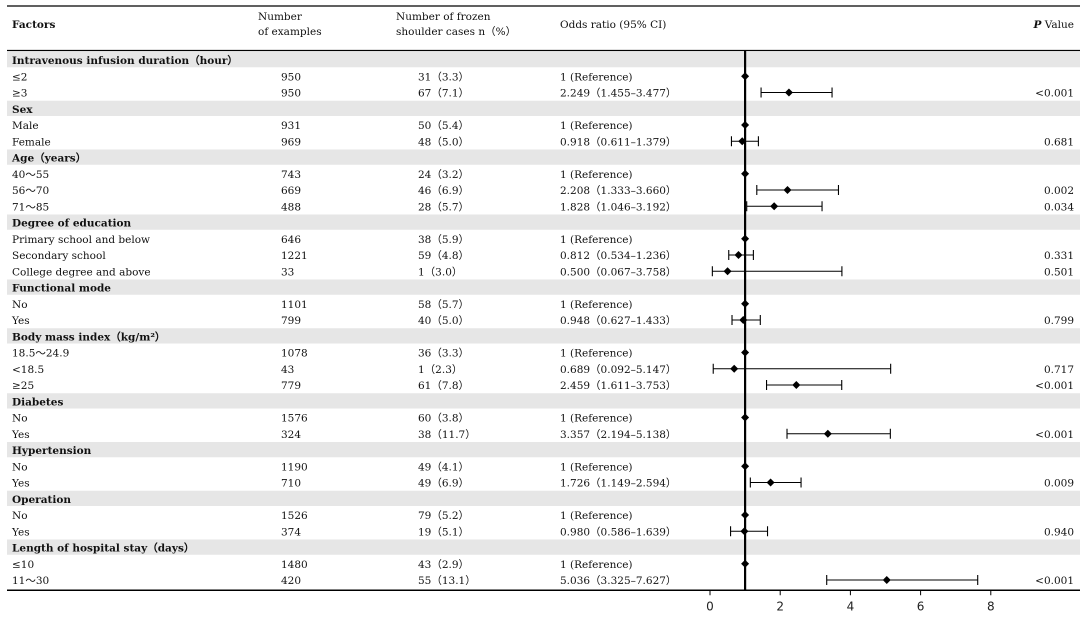 The height and width of the screenshot is (623, 1084). What do you see at coordinates (291, 386) in the screenshot?
I see `row-examples: 779` at bounding box center [291, 386].